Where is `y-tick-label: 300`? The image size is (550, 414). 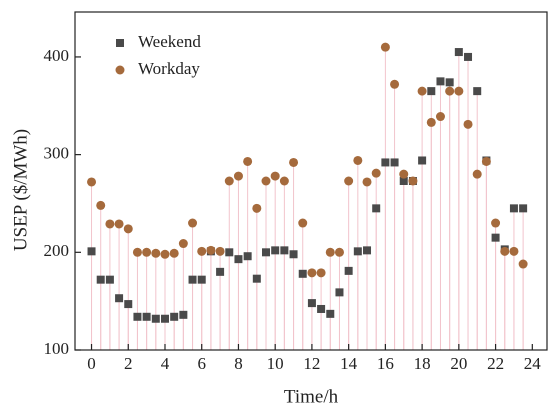
y-tick-label: 300 is located at coordinates (57, 153).